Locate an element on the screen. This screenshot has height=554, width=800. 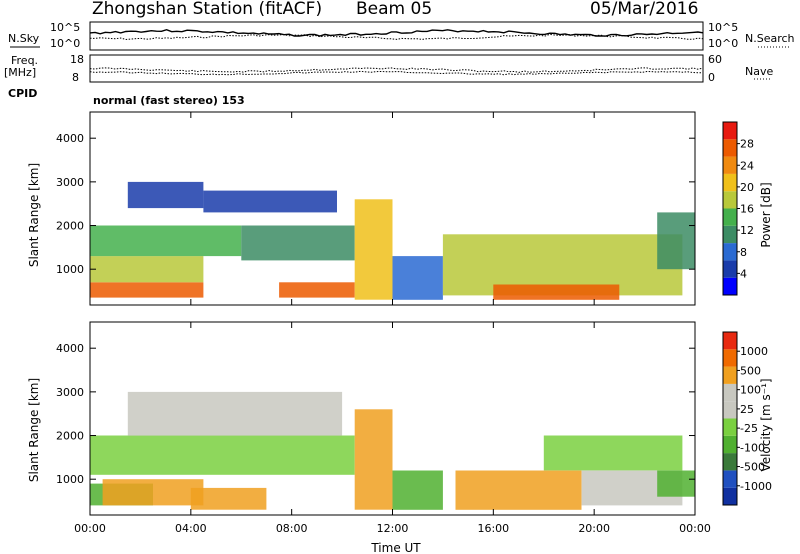
x-tick-label: 04:00 is located at coordinates (191, 528).